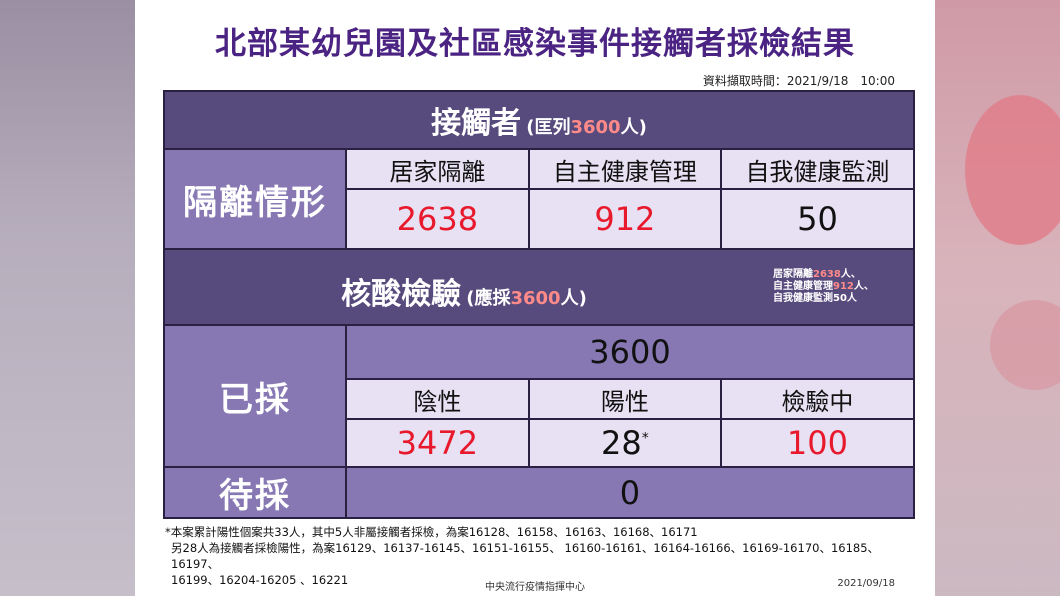  What do you see at coordinates (573, 298) in the screenshot?
I see `nat-paren-close: 人)` at bounding box center [573, 298].